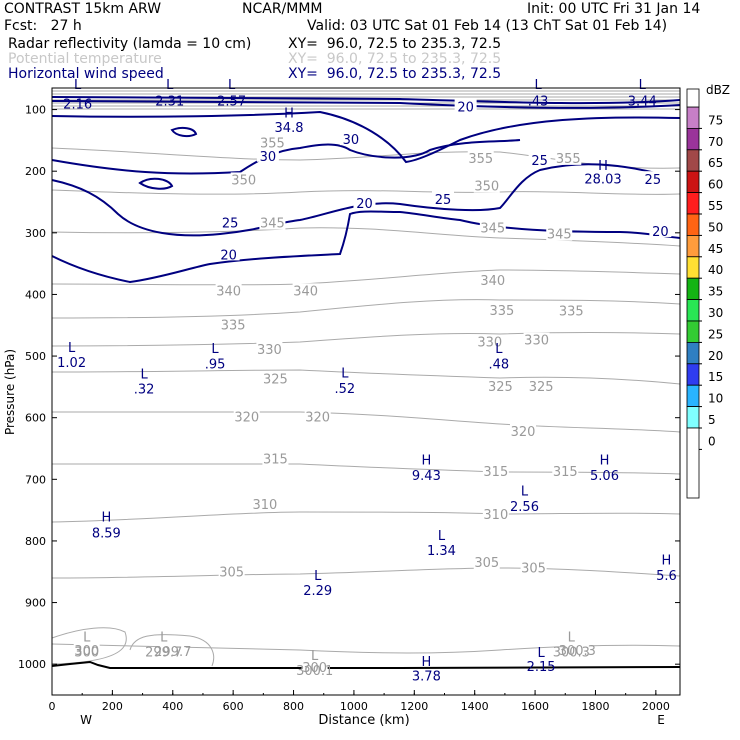  Describe the element at coordinates (32, 664) in the screenshot. I see `y-tick-label: 1000` at that location.